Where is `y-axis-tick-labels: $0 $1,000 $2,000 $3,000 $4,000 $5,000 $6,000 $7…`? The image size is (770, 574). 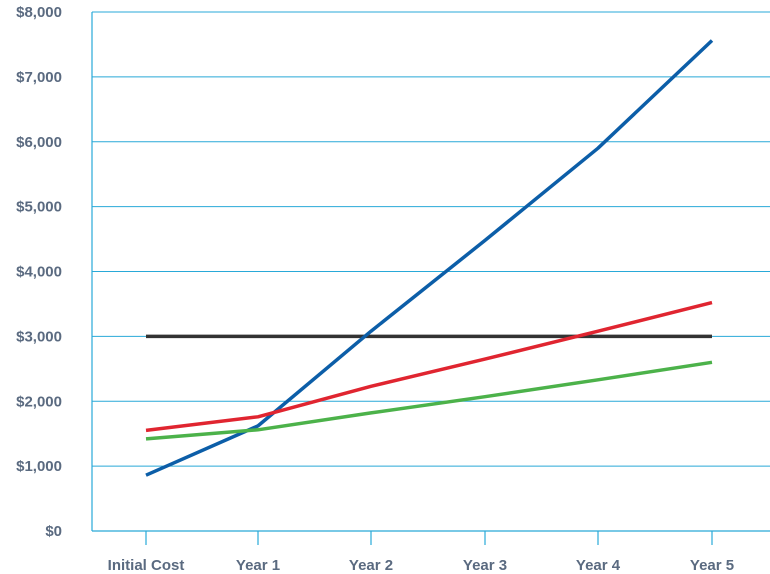
y-axis-tick-labels: $0 $1,000 $2,000 $3,000 $4,000 $5,000 $6,000 $7… is located at coordinates (39, 272).